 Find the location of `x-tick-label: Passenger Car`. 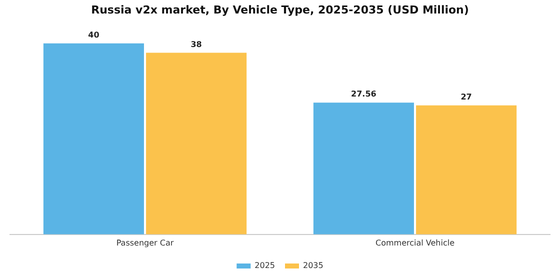

x-tick-label: Passenger Car is located at coordinates (145, 243).